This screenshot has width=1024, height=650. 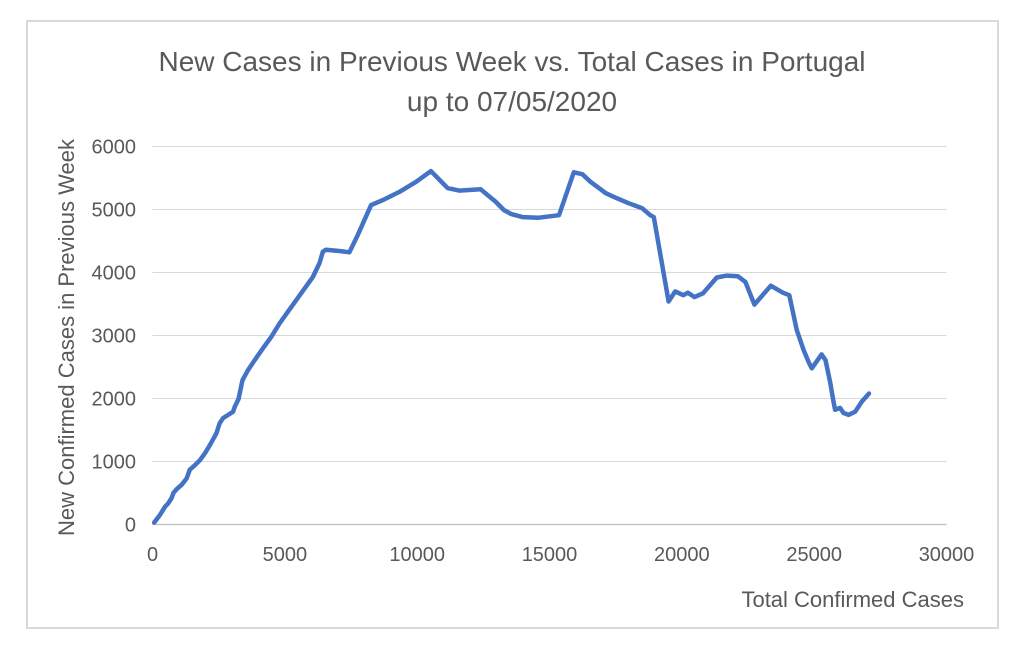 What do you see at coordinates (550, 555) in the screenshot?
I see `x-tick-label: 15000` at bounding box center [550, 555].